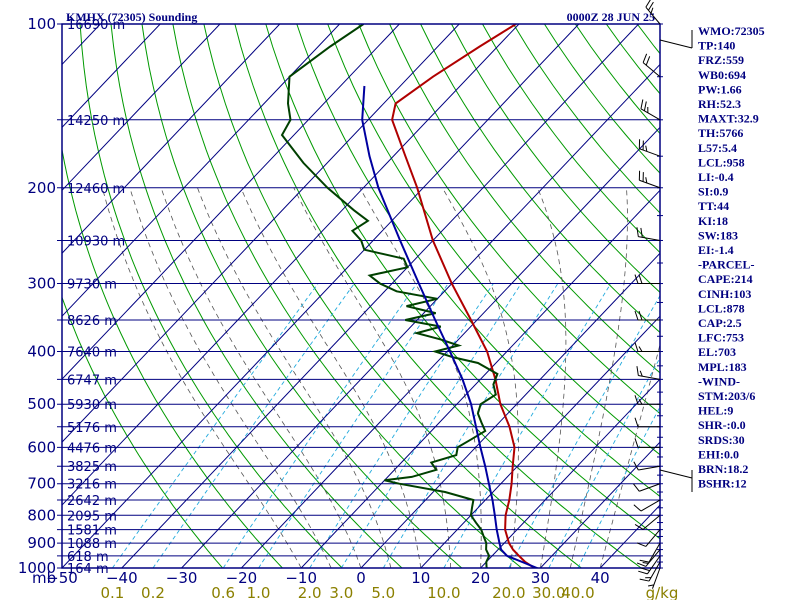 This screenshot has width=800, height=600. What do you see at coordinates (92, 380) in the screenshot?
I see `height-label: 6747 m` at bounding box center [92, 380].